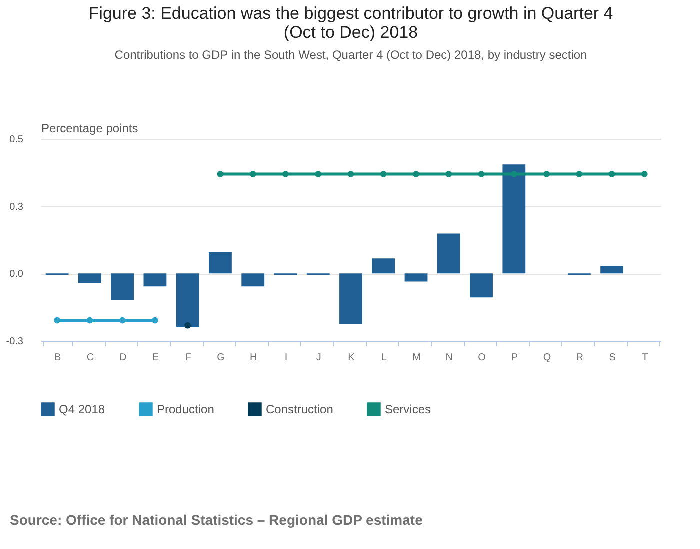 The image size is (700, 549). What do you see at coordinates (408, 409) in the screenshot?
I see `legend-label: Services` at bounding box center [408, 409].